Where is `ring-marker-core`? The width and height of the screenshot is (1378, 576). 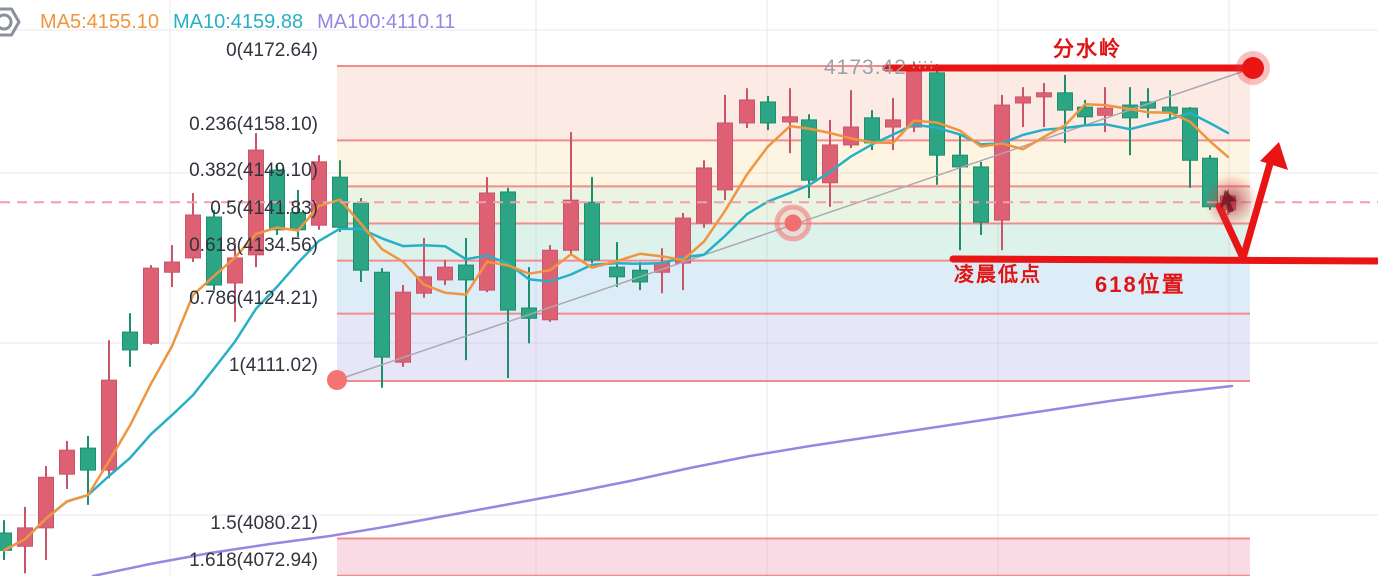 ring-marker-core is located at coordinates (793, 223).